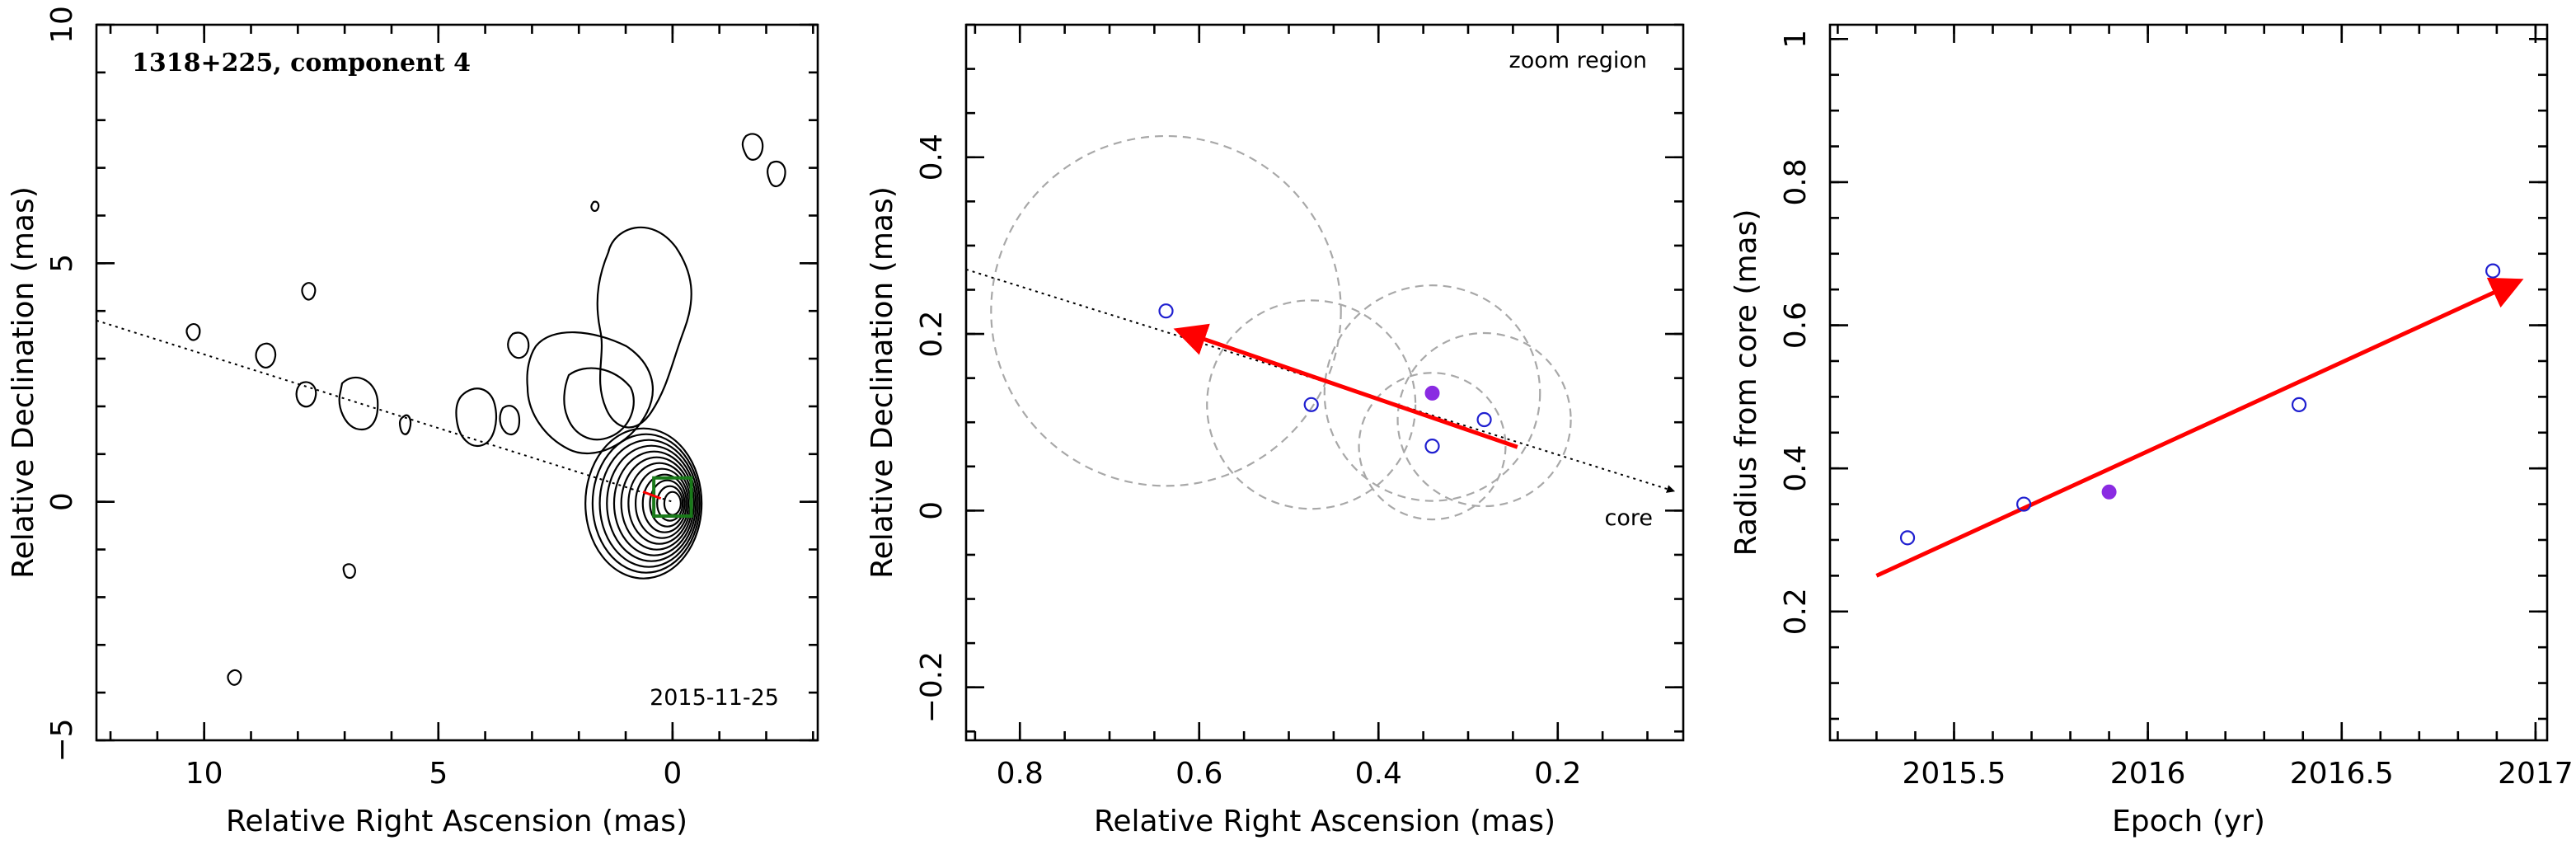 The image size is (2576, 845). I want to click on x-tick-label: 0.2, so click(1558, 774).